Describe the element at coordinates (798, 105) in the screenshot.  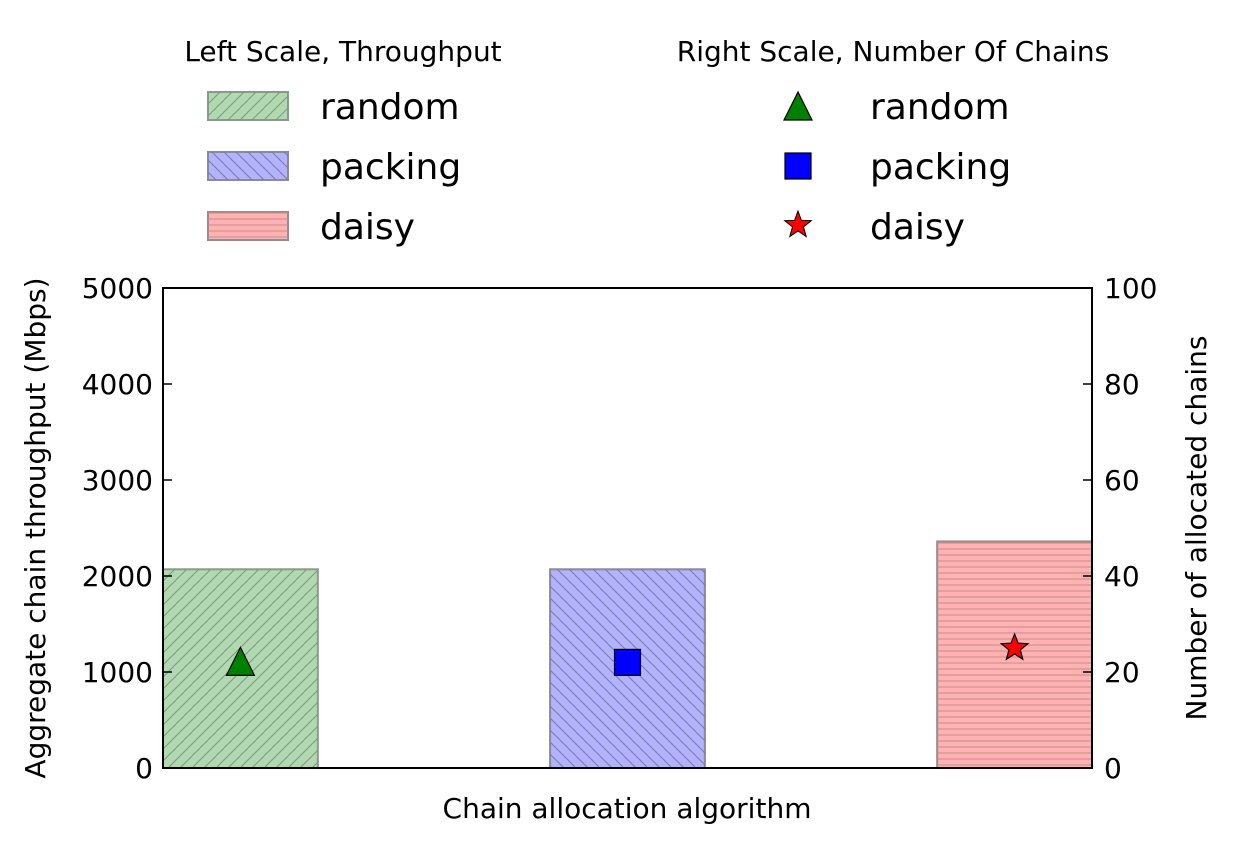
I see `legend-triangle-icon` at that location.